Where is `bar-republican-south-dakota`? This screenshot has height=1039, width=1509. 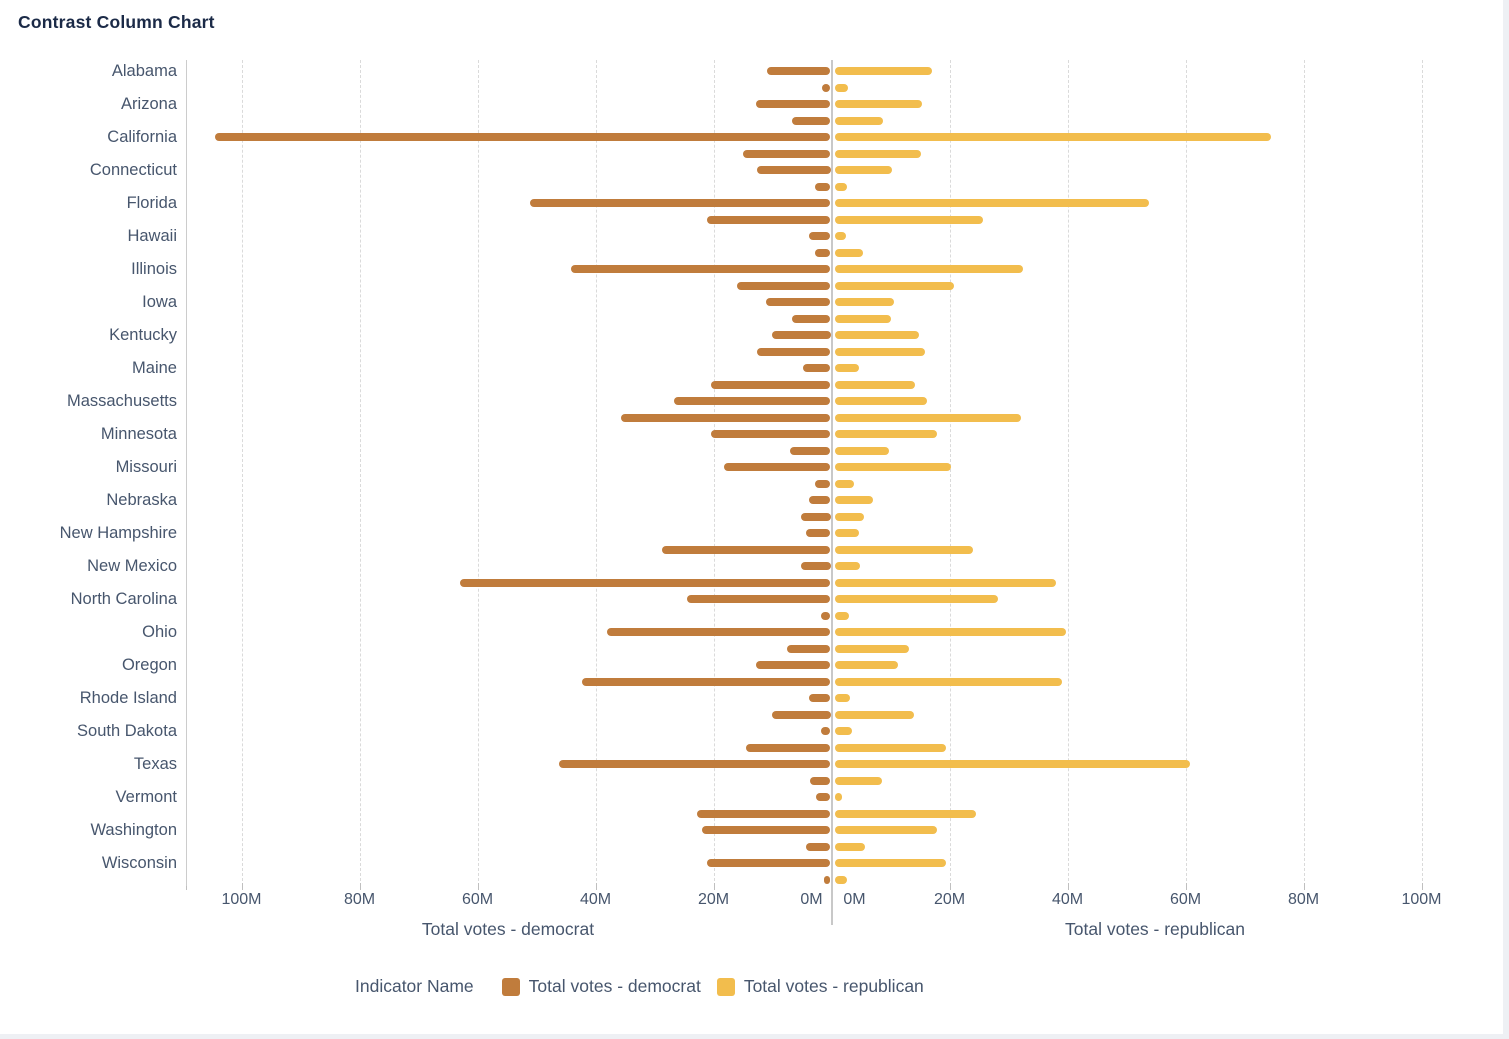 bar-republican-south-dakota is located at coordinates (843, 731).